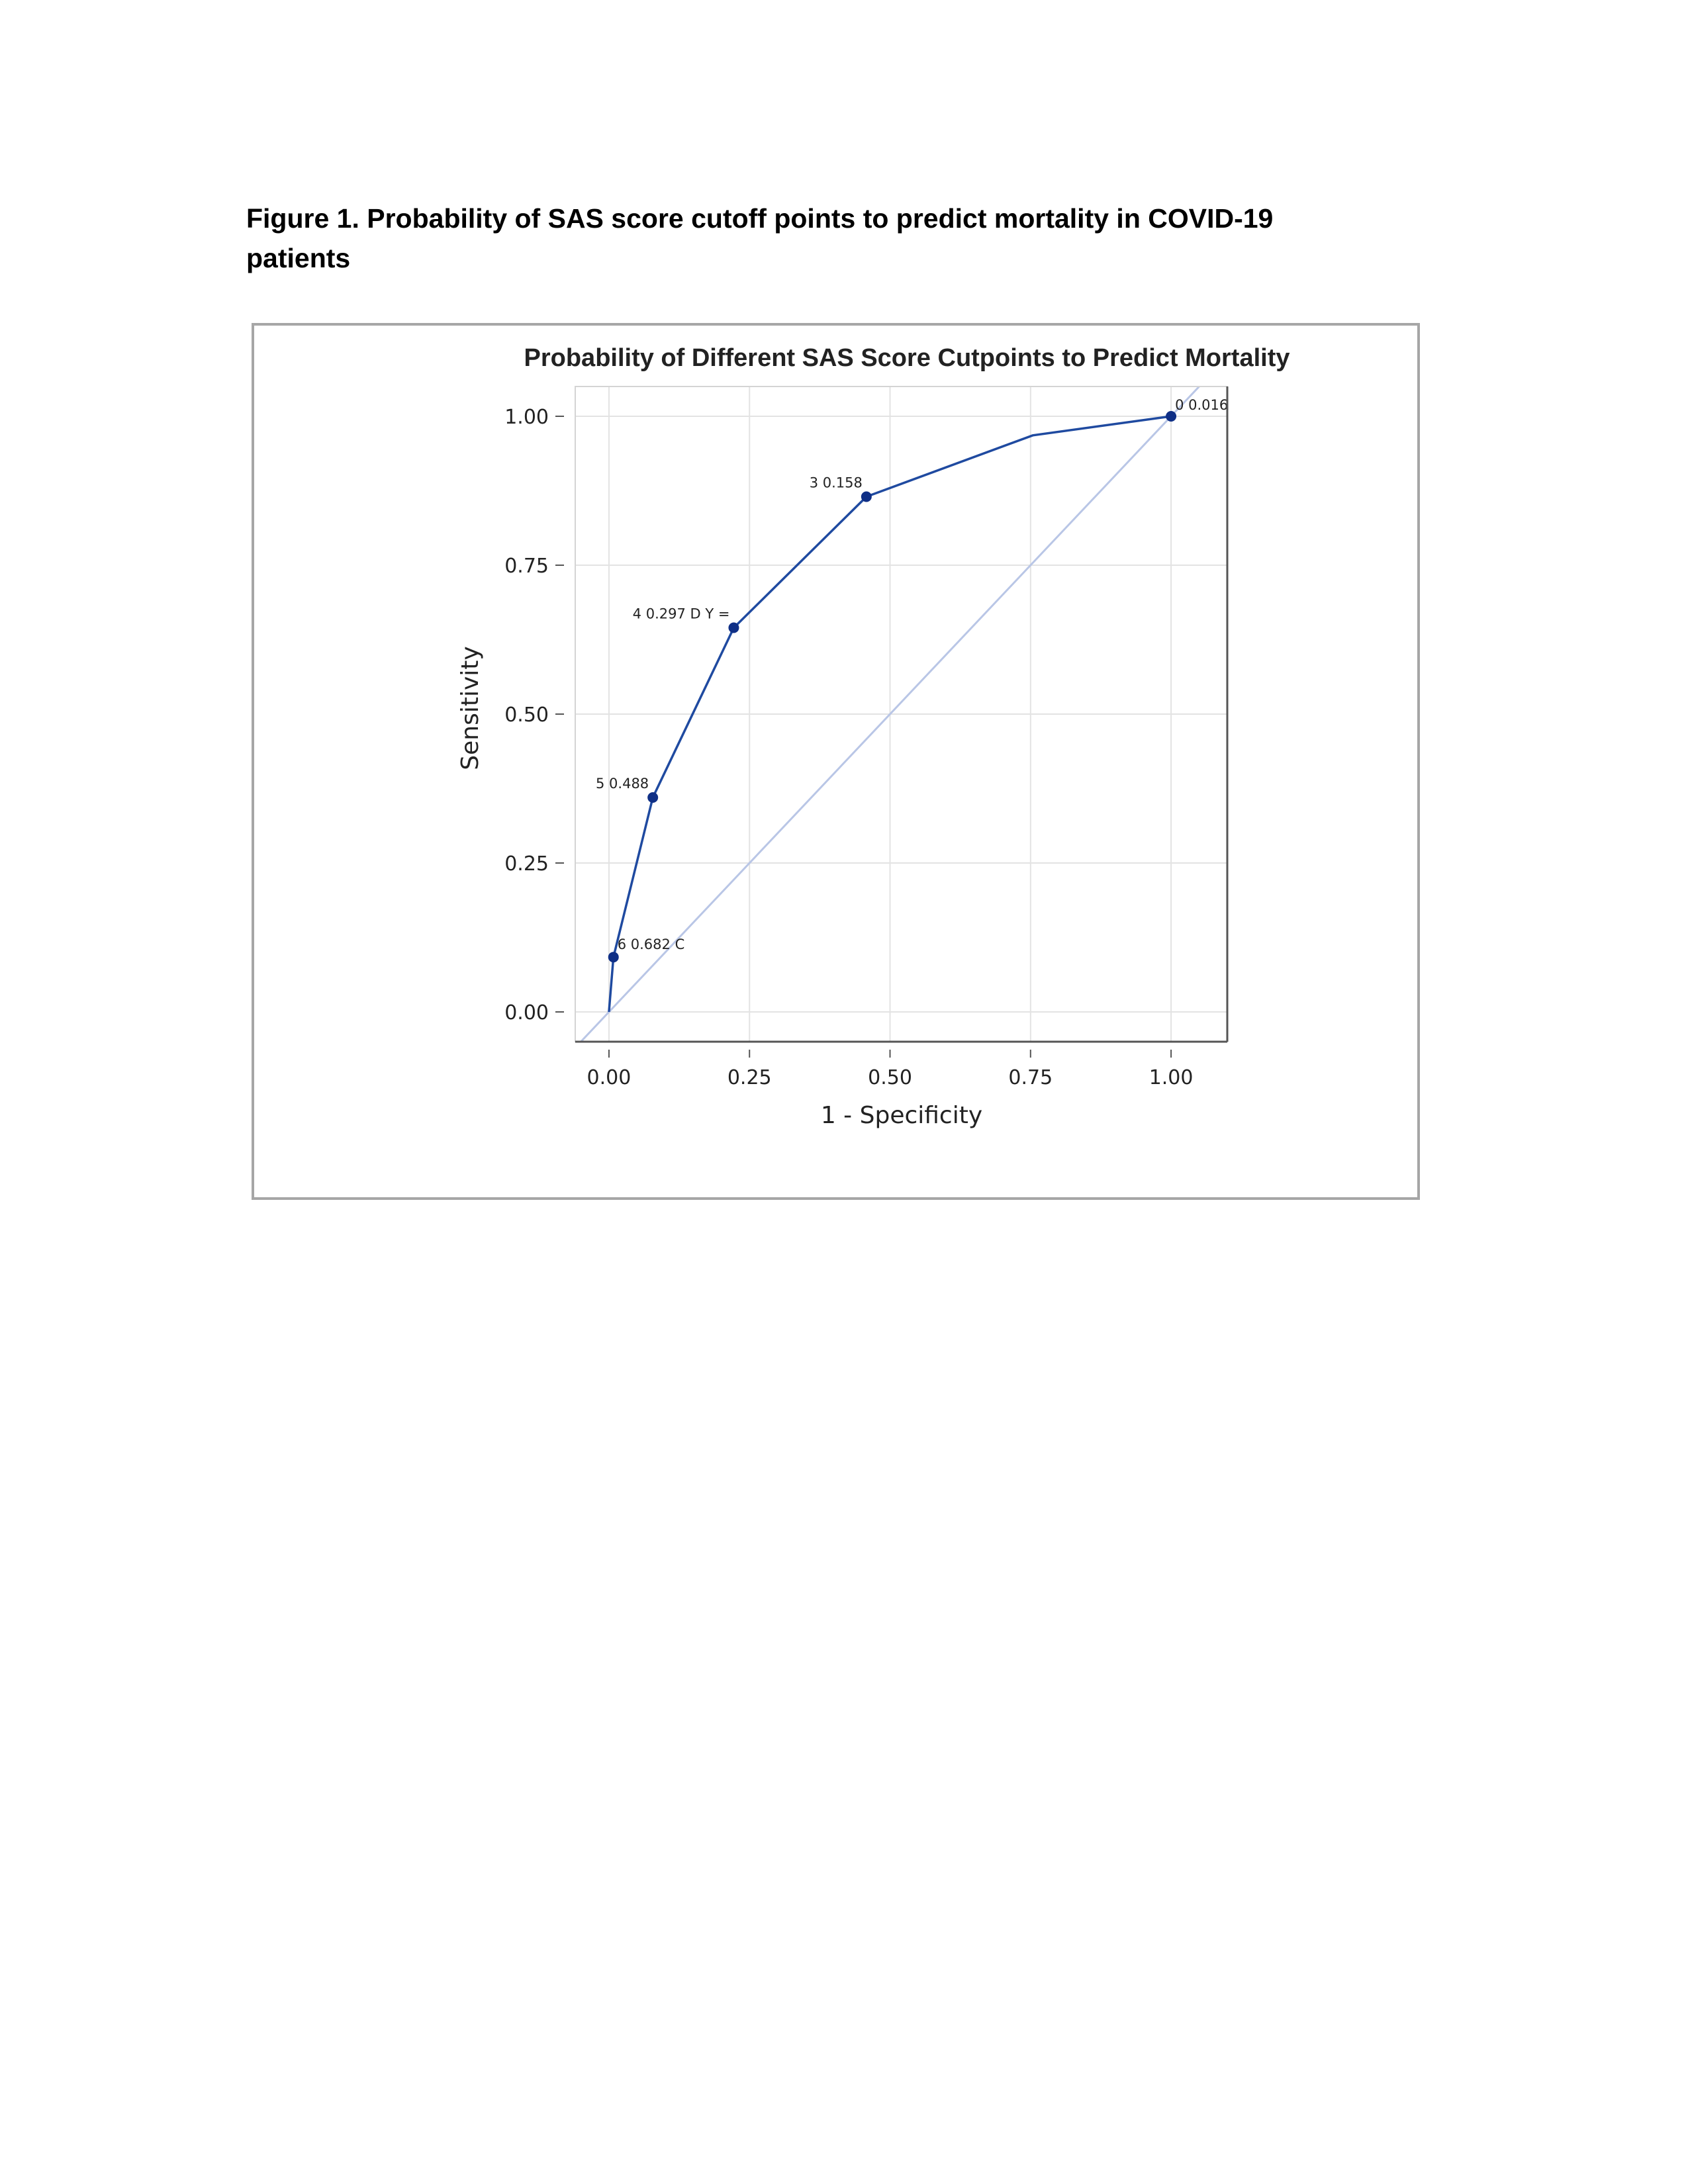 The width and height of the screenshot is (1688, 2184). I want to click on x-tick-label: 0.00, so click(609, 1077).